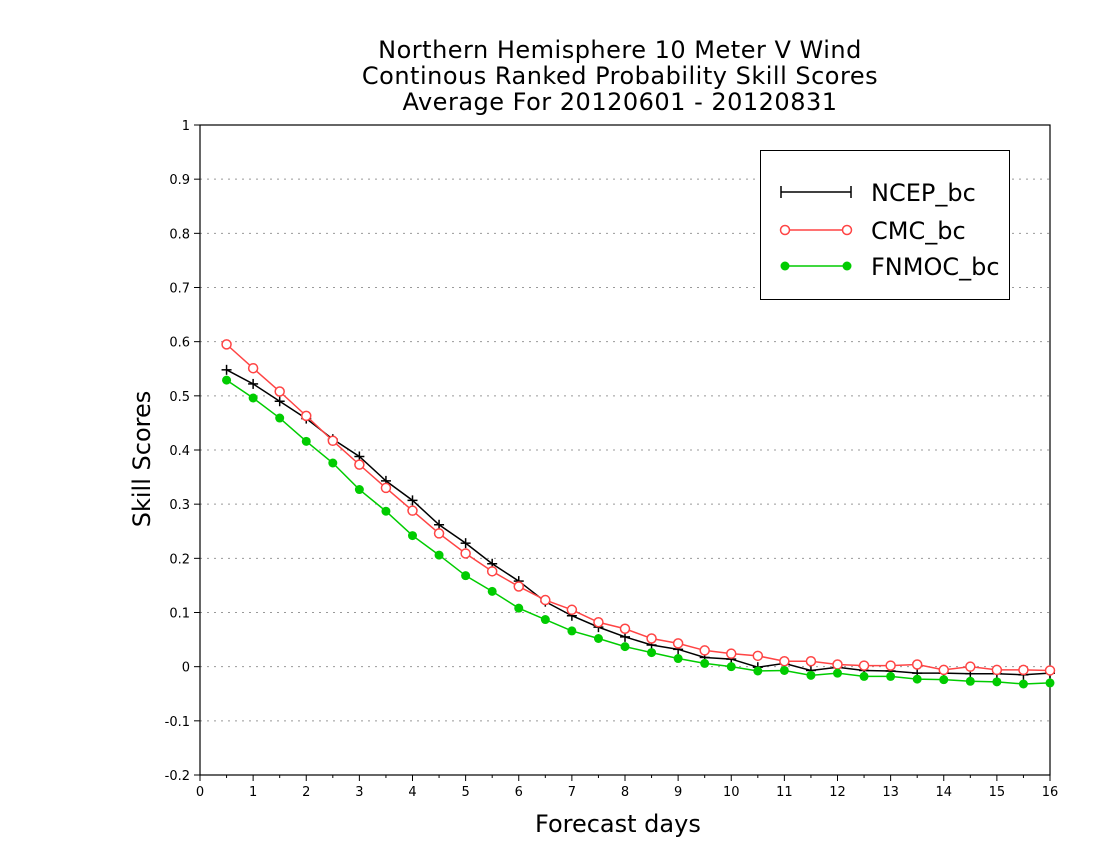 This screenshot has width=1100, height=850. I want to click on y-tick-label: 0.3, so click(179, 505).